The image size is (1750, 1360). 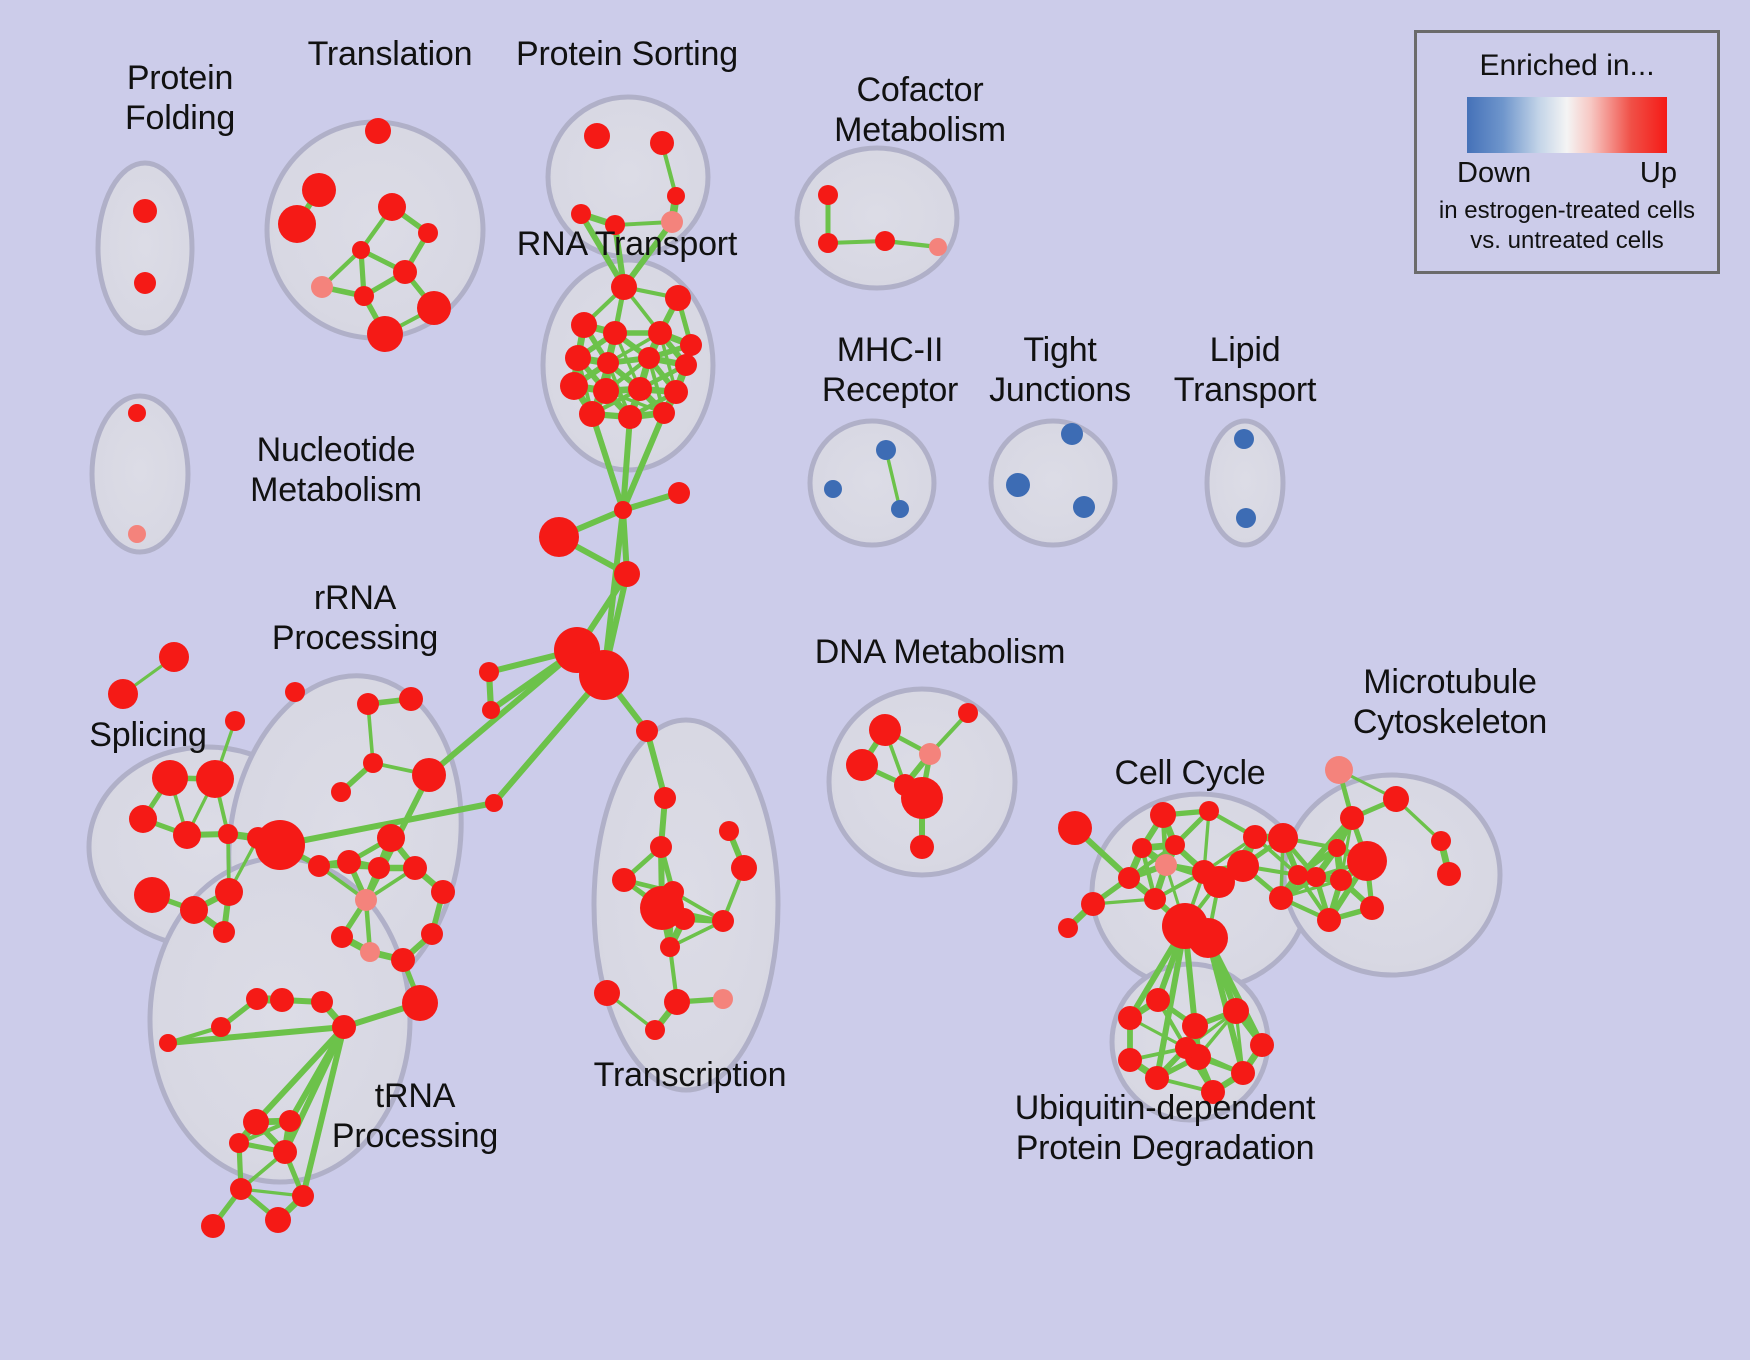 I want to click on cluster-ellipse-cofactor, so click(x=877, y=218).